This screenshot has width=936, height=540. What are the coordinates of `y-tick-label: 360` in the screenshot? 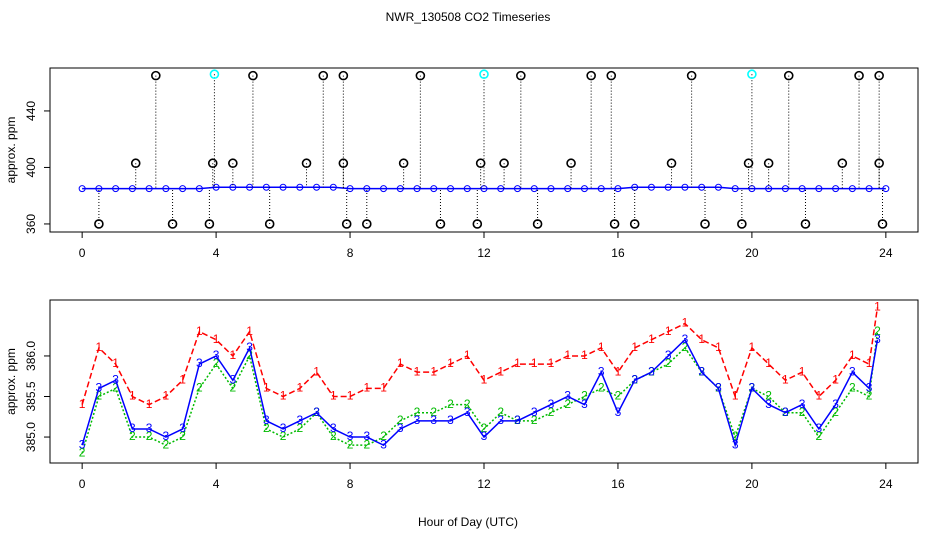 It's located at (31, 224).